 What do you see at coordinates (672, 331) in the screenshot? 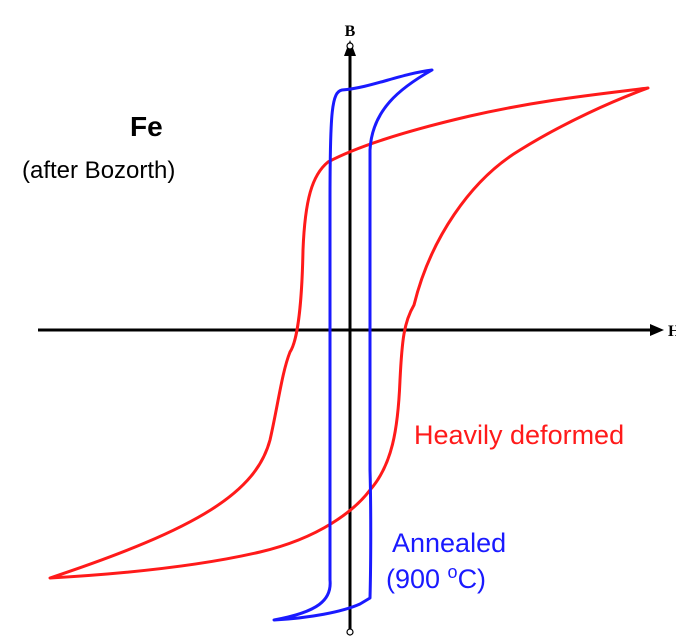
I see `h-axis-label: H` at bounding box center [672, 331].